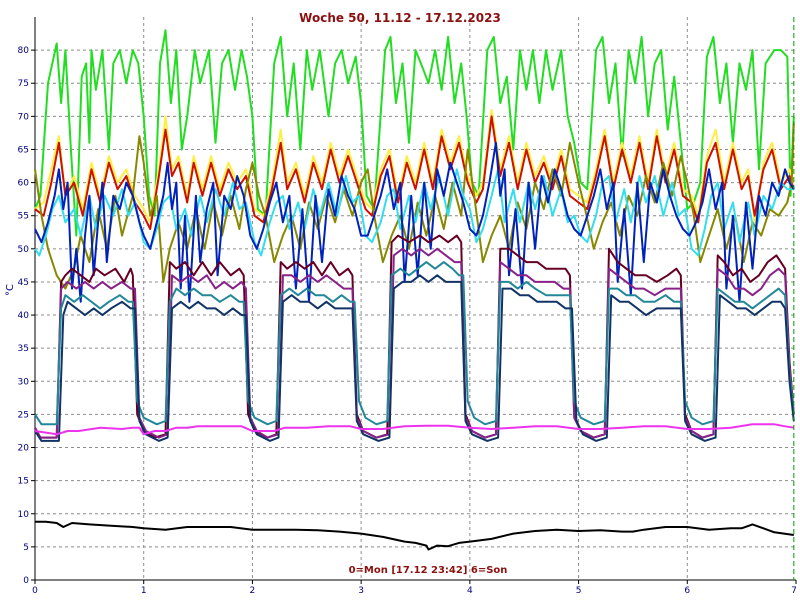 This screenshot has height=600, width=800. Describe the element at coordinates (23, 415) in the screenshot. I see `y-tick-label: 25` at that location.